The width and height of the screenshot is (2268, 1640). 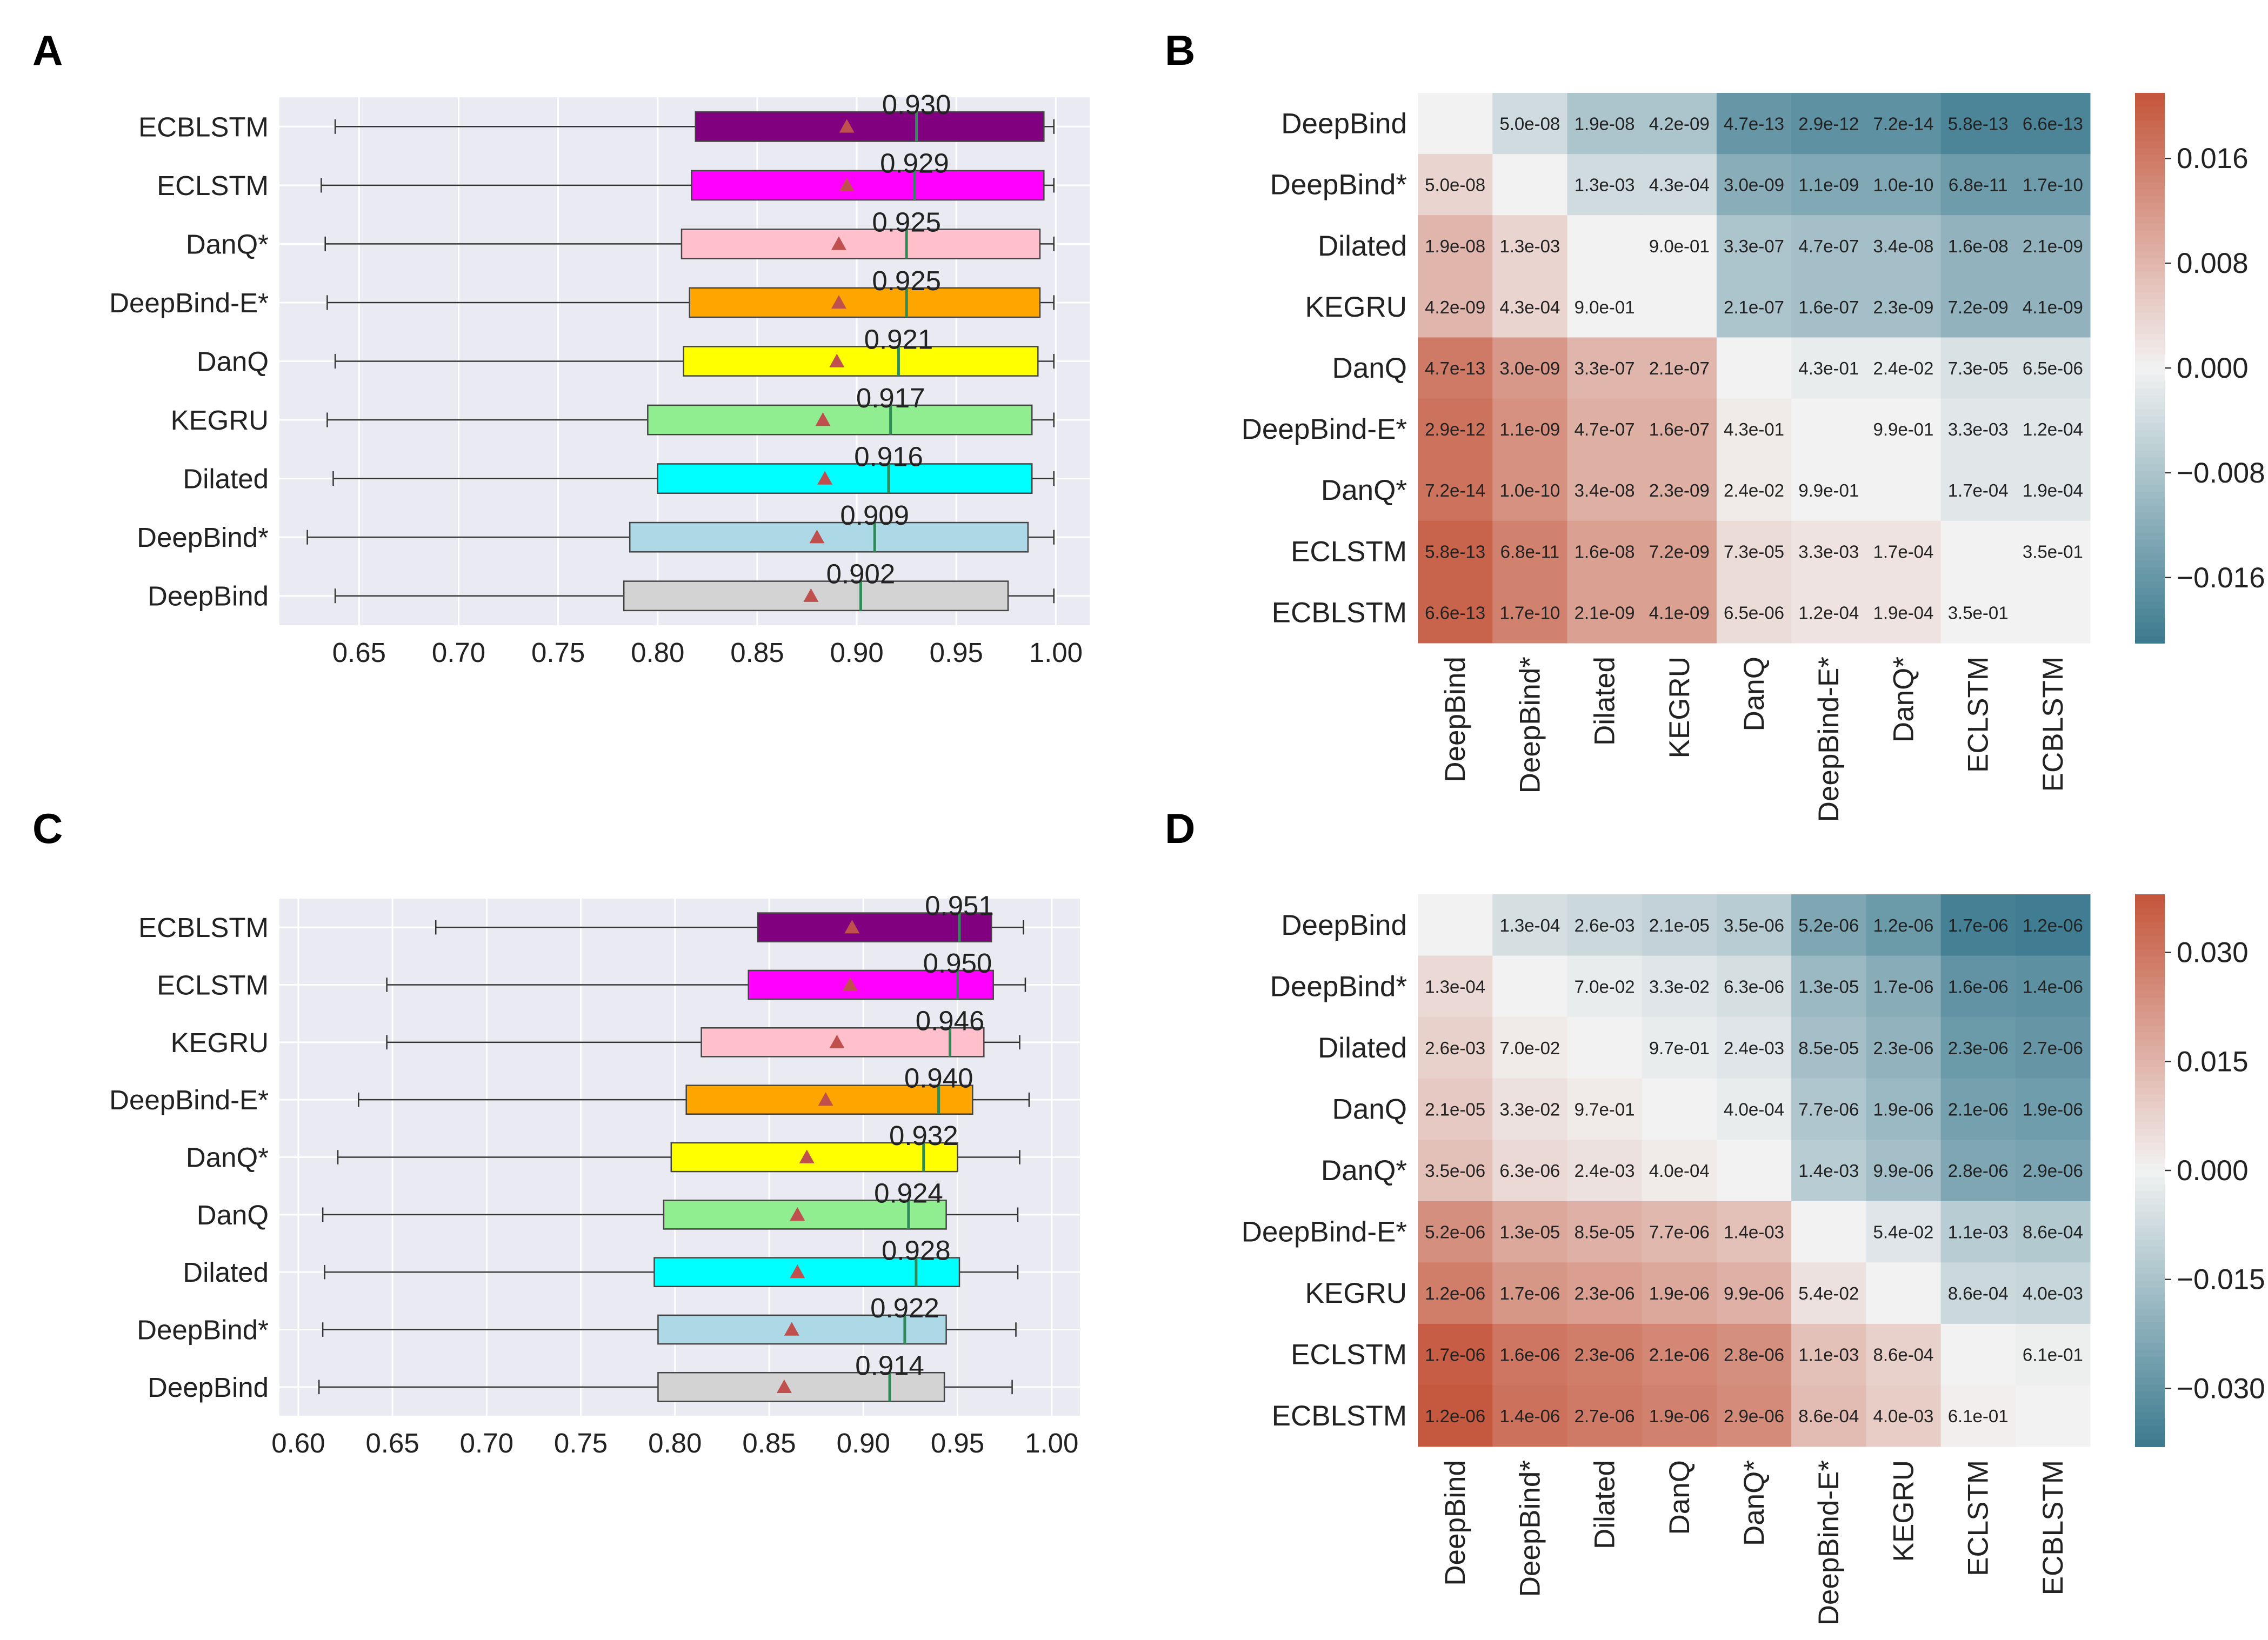 What do you see at coordinates (1362, 246) in the screenshot?
I see `row-label: Dilated` at bounding box center [1362, 246].